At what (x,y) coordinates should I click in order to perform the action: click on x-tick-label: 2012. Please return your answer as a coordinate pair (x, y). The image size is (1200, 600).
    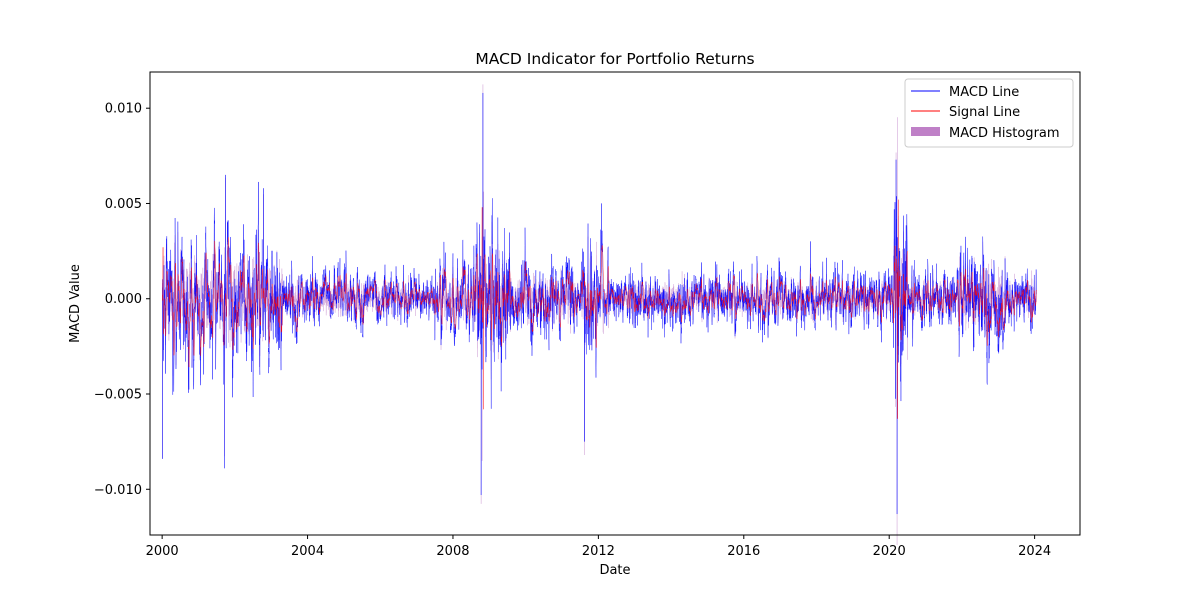
    Looking at the image, I should click on (598, 551).